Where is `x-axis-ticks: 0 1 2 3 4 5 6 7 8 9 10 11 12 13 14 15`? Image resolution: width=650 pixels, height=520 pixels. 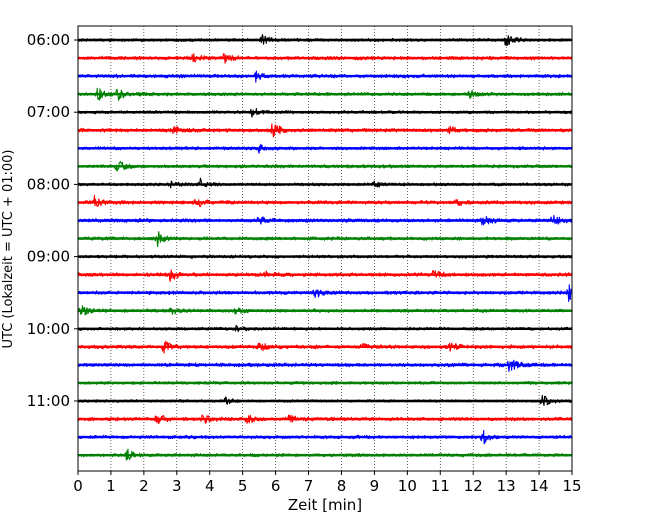
x-axis-ticks: 0 1 2 3 4 5 6 7 8 9 10 11 12 13 14 15 is located at coordinates (327, 483).